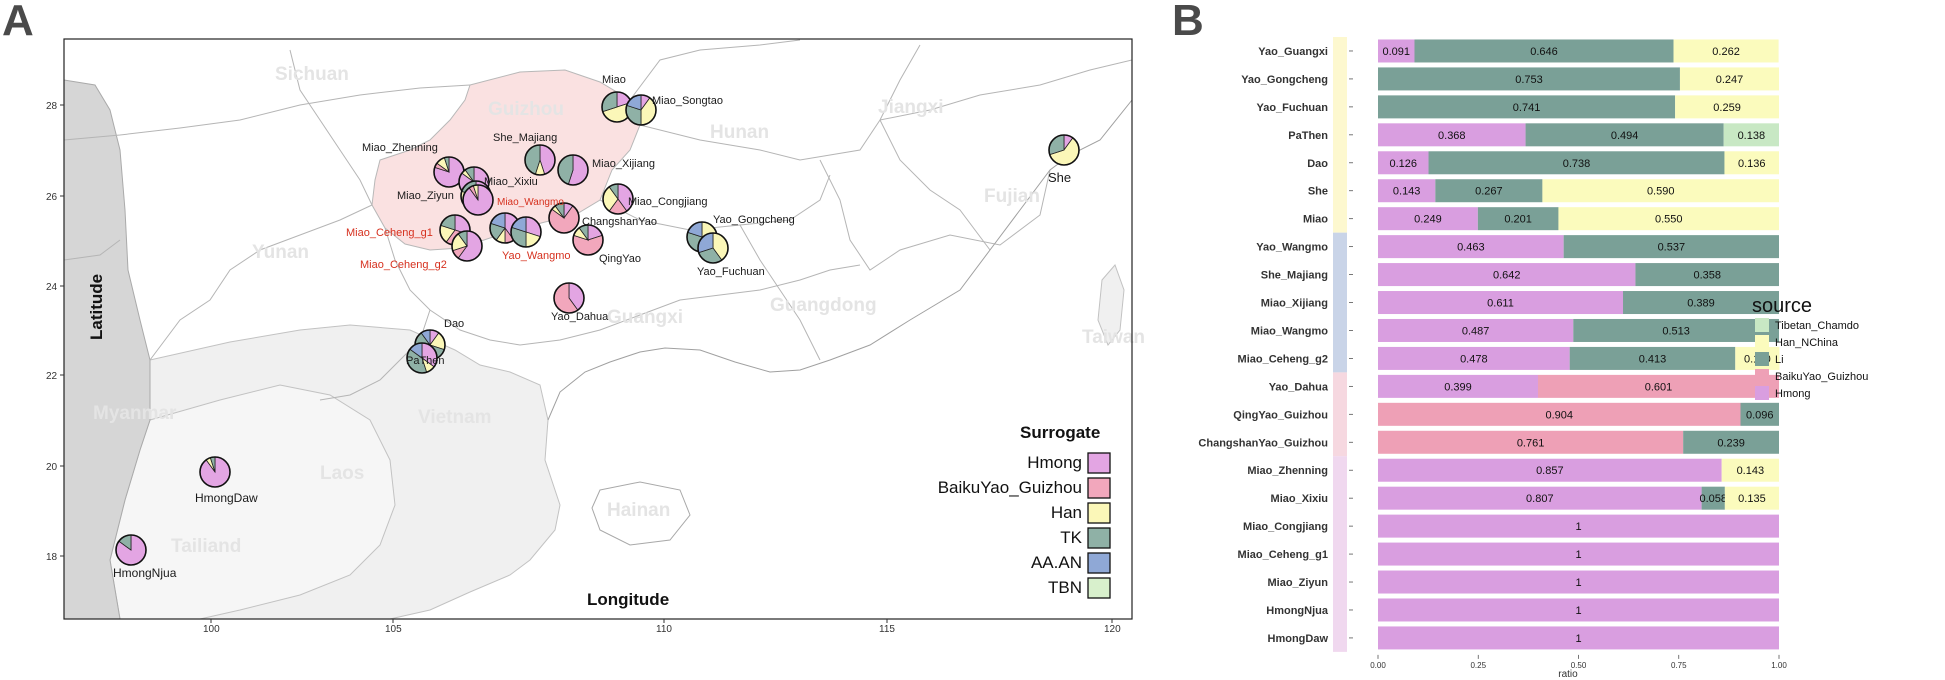 The image size is (1945, 680). What do you see at coordinates (1533, 135) in the screenshot?
I see `bar-row: PaThen 0.368 0.494 0.138` at bounding box center [1533, 135].